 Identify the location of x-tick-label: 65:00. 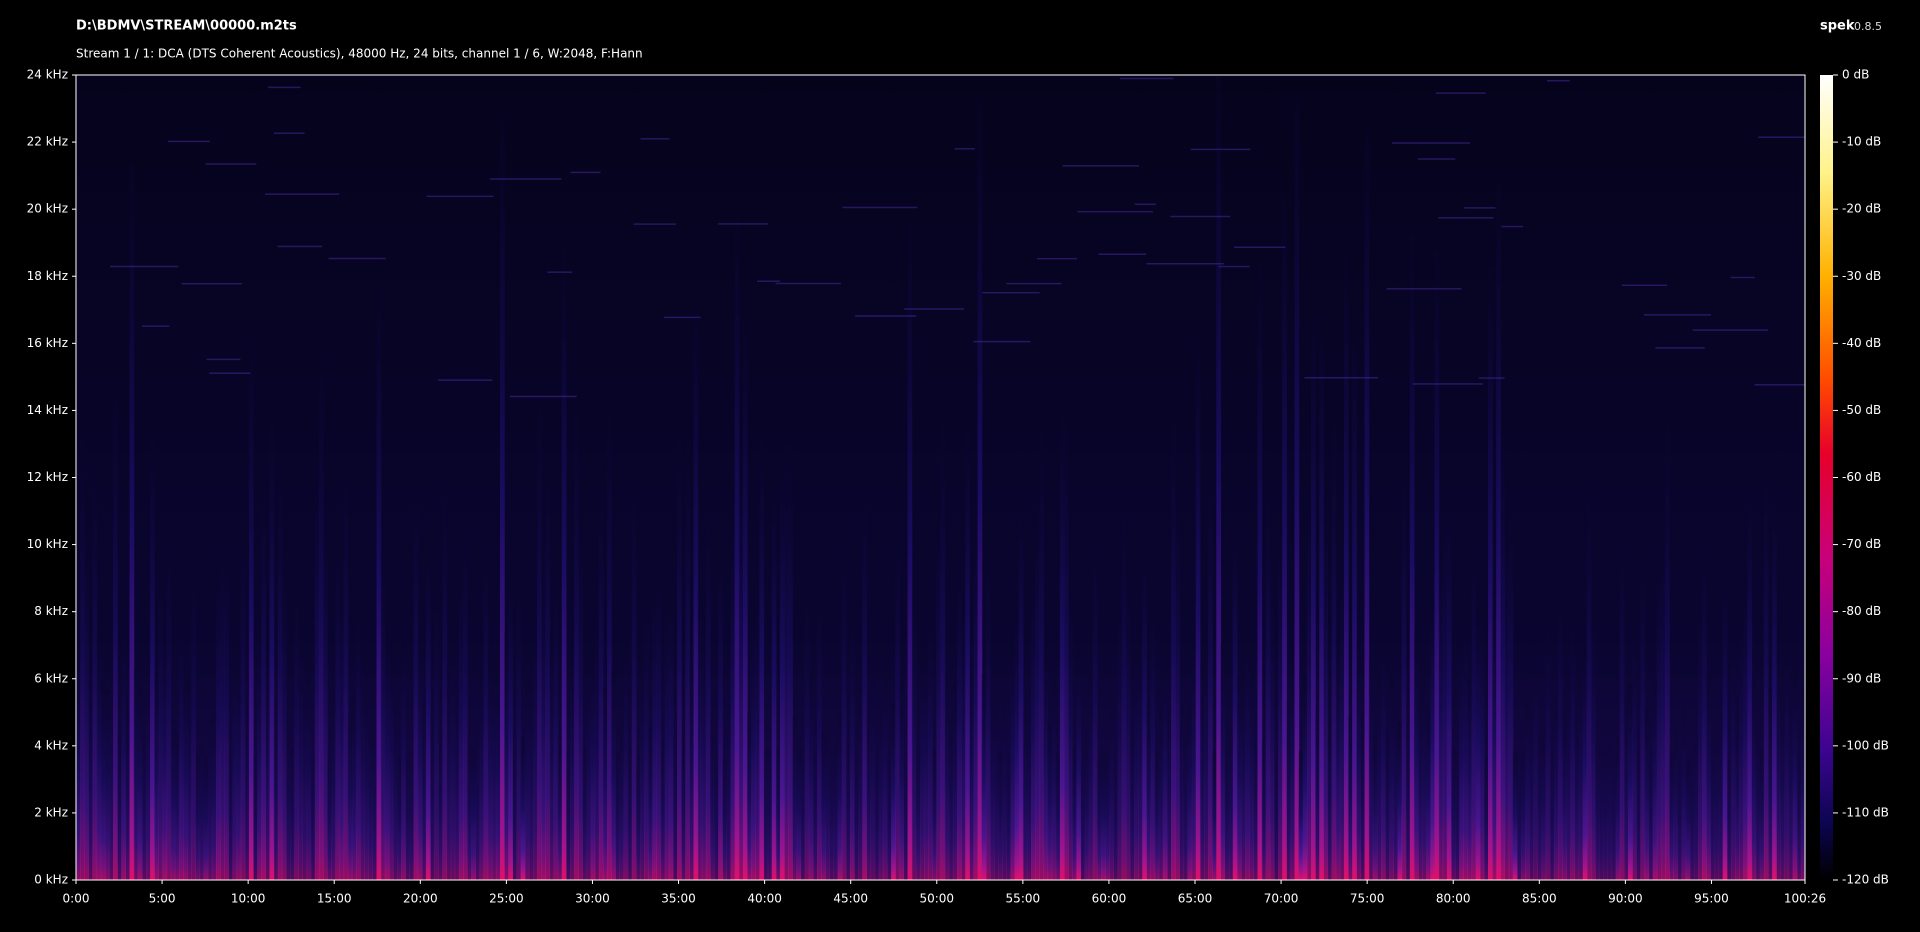
(1195, 899).